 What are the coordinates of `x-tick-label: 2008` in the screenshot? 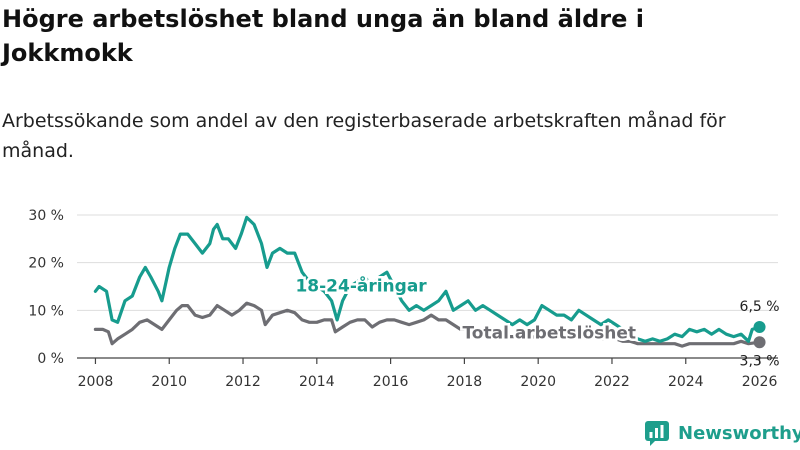 It's located at (96, 382).